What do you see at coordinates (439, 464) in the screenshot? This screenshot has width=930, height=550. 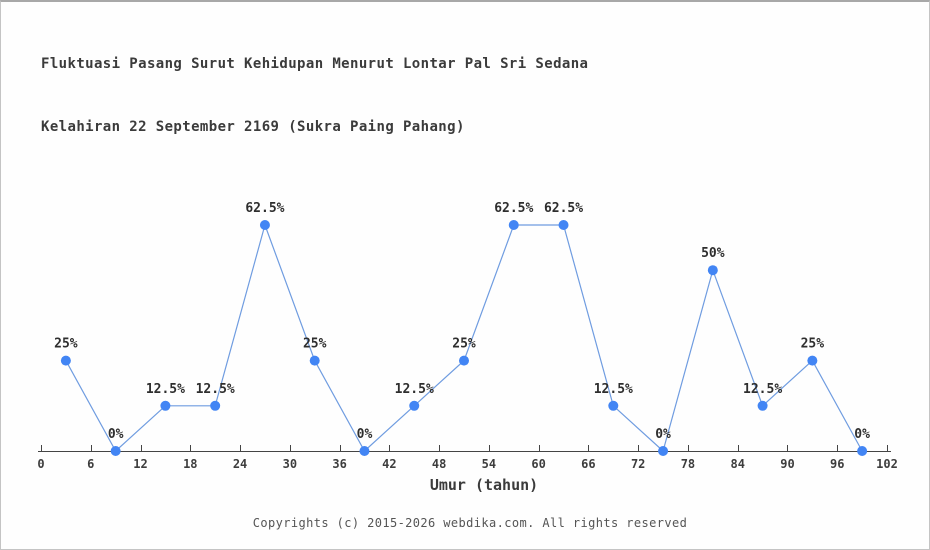 I see `x-tick-label: 48` at bounding box center [439, 464].